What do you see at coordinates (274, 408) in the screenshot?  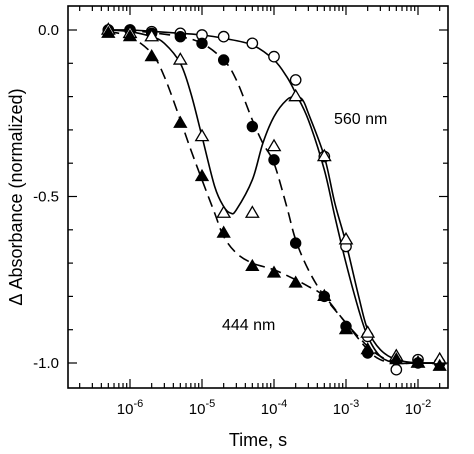 I see `x-tick-label: 10⁻⁴` at bounding box center [274, 408].